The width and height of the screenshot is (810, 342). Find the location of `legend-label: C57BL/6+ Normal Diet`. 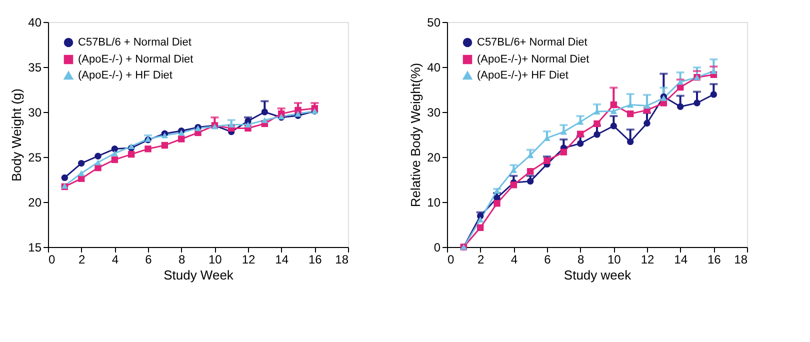

legend-label: C57BL/6+ Normal Diet is located at coordinates (532, 42).